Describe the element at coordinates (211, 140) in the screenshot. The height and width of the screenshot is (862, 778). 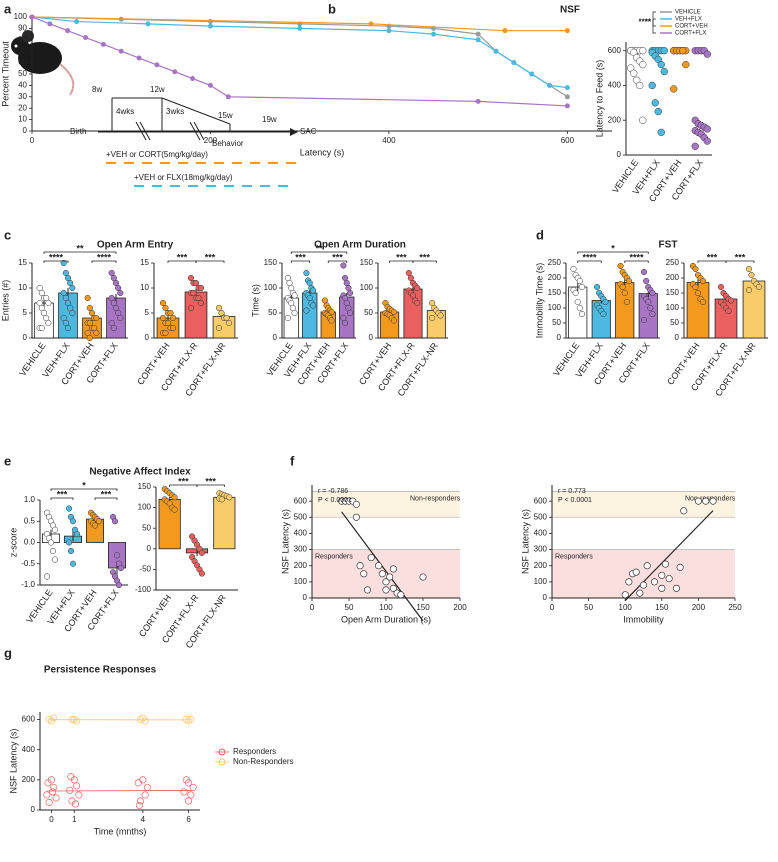
I see `x-tick-label: 200` at that location.